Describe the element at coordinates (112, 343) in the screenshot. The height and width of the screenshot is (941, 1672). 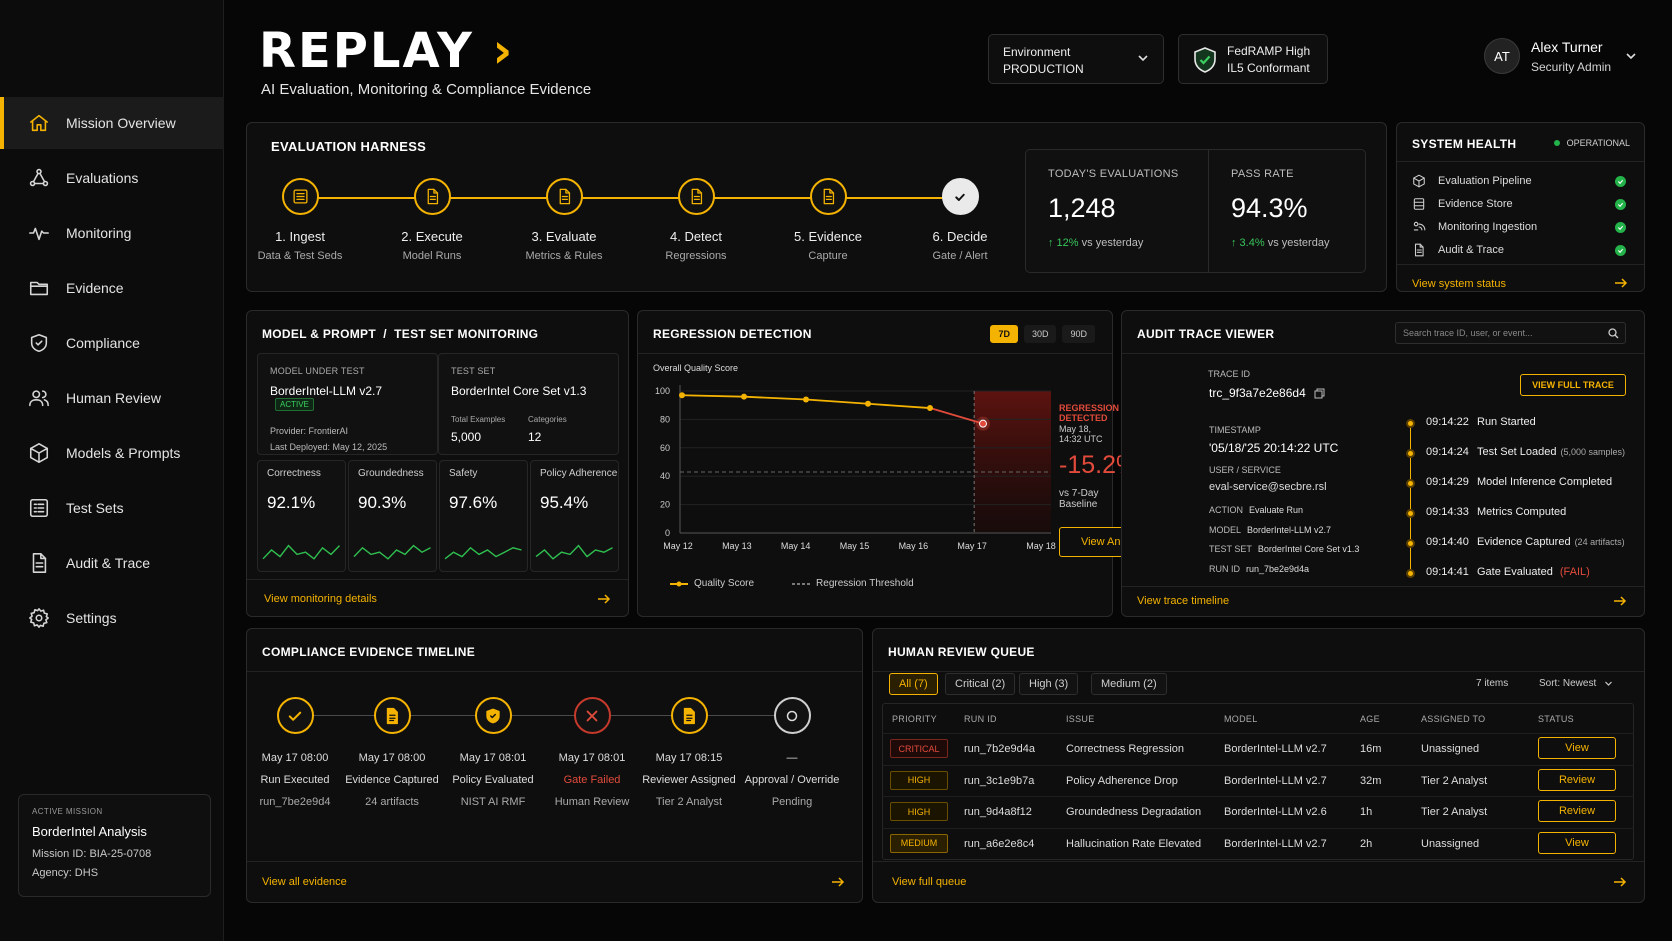
I see `sidebar-item-compliance: Compliance` at that location.